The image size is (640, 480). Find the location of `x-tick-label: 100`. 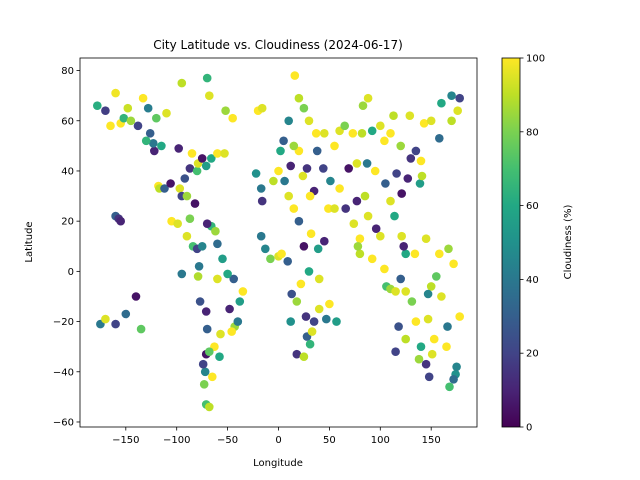

x-tick-label: 100 is located at coordinates (380, 440).